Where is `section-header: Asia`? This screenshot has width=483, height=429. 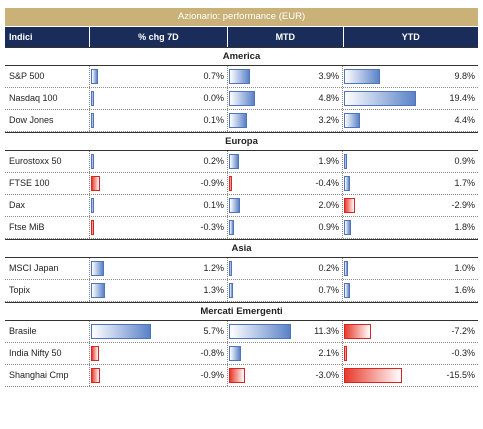 section-header: Asia is located at coordinates (241, 248).